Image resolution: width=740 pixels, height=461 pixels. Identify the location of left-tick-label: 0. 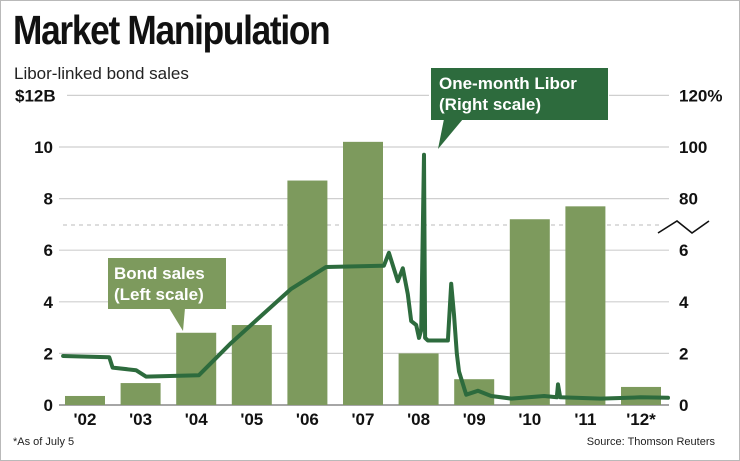
(48, 405).